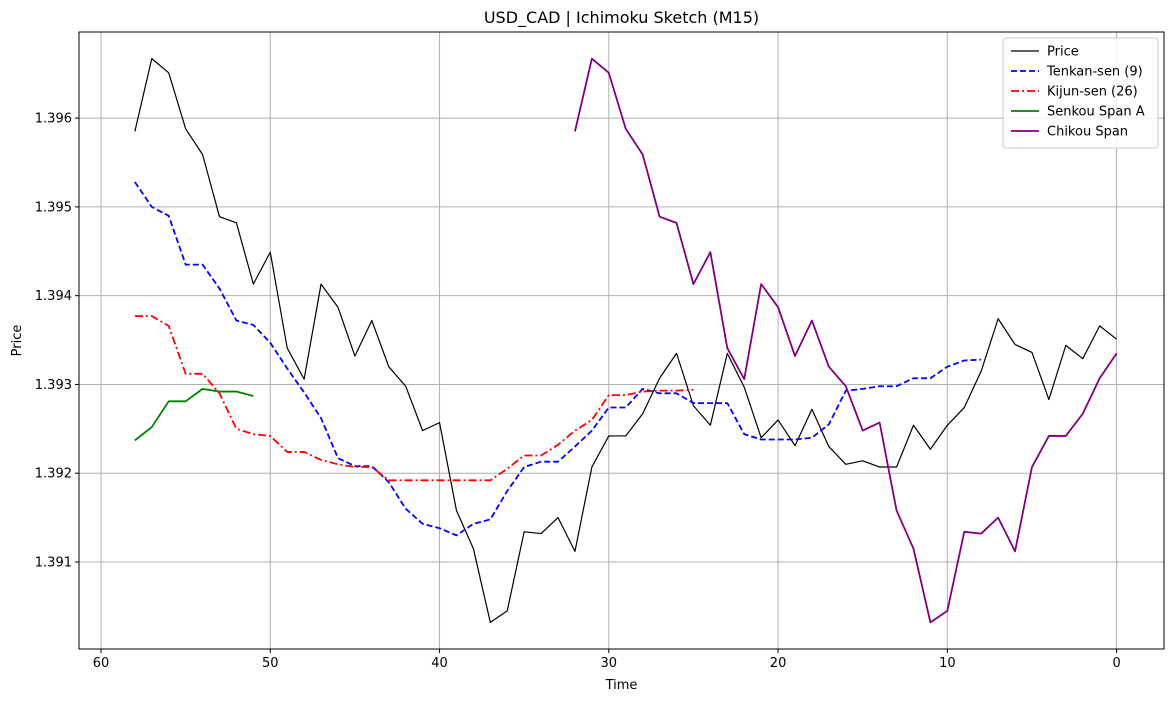  Describe the element at coordinates (53, 296) in the screenshot. I see `y-tick-label: 1.394` at that location.